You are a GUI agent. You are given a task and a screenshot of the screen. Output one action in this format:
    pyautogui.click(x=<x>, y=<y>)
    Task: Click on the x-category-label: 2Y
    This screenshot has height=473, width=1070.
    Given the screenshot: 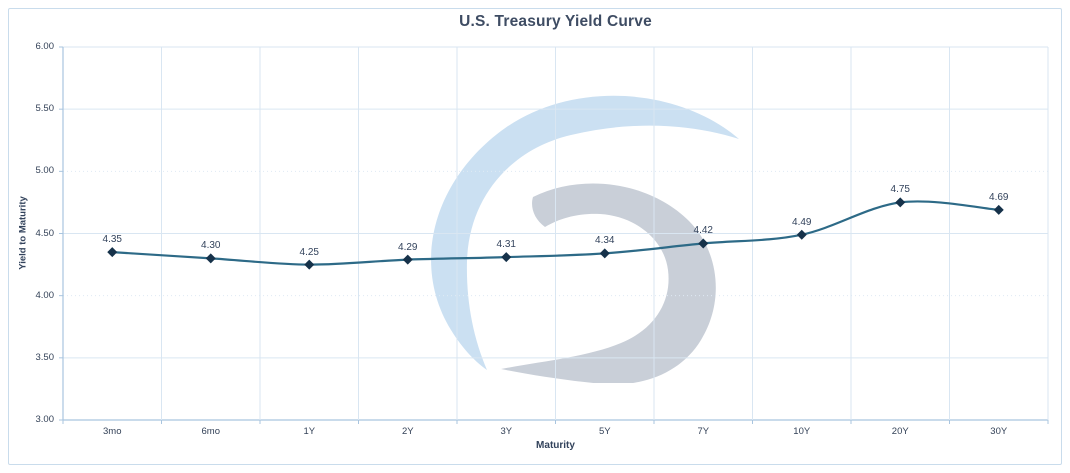 What is the action you would take?
    pyautogui.click(x=407, y=431)
    